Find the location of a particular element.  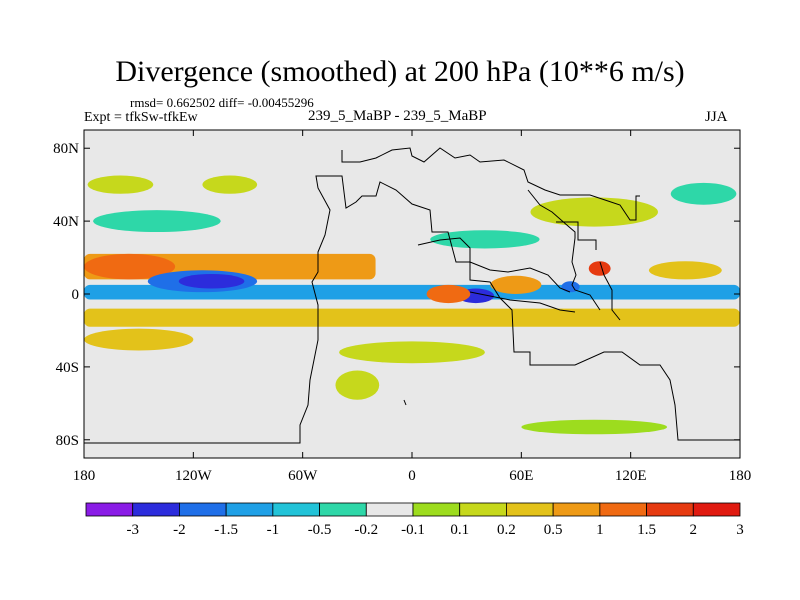

x-tick-label: 60W is located at coordinates (303, 476).